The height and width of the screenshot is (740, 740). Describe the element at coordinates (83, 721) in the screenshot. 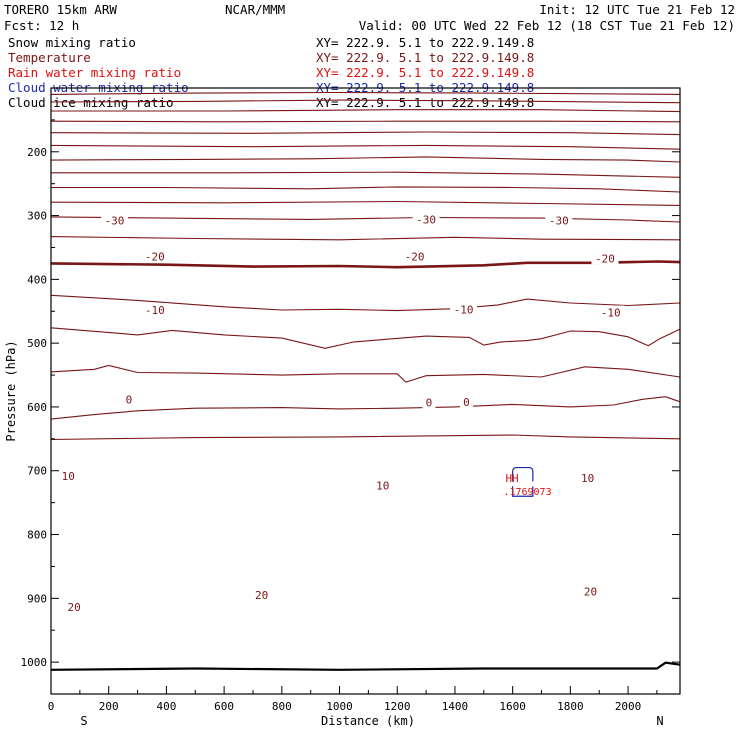

I see `south-end-label: S` at that location.